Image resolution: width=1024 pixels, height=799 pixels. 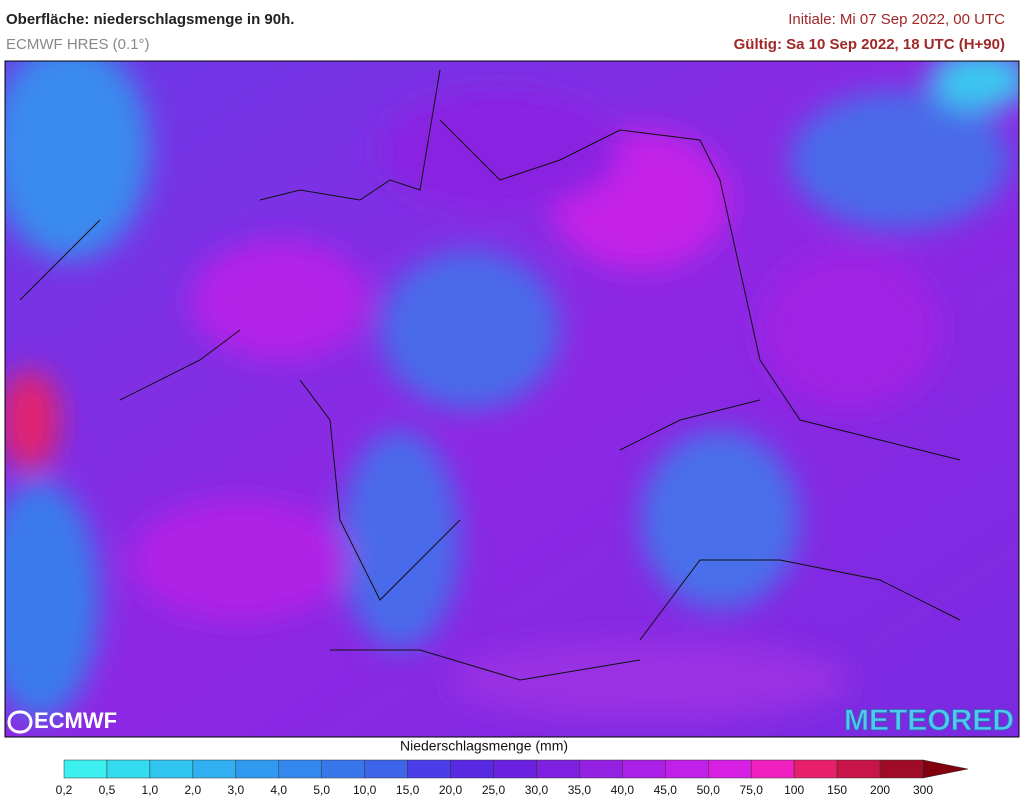 What do you see at coordinates (150, 19) in the screenshot?
I see `map-title: Oberfläche: niederschlagsmenge in 90h.` at bounding box center [150, 19].